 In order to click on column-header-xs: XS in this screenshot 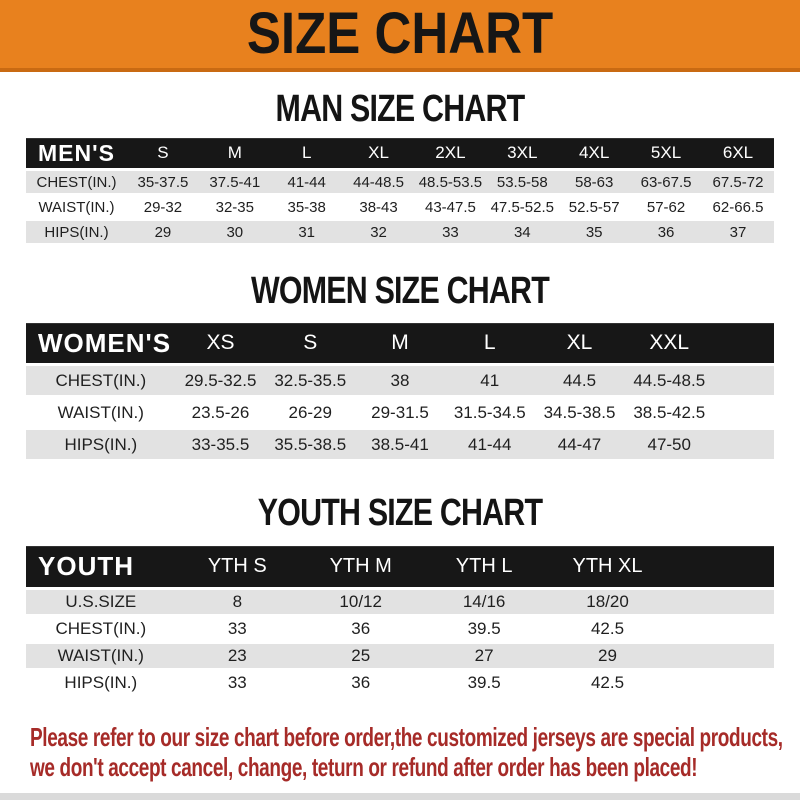, I will do `click(220, 344)`.